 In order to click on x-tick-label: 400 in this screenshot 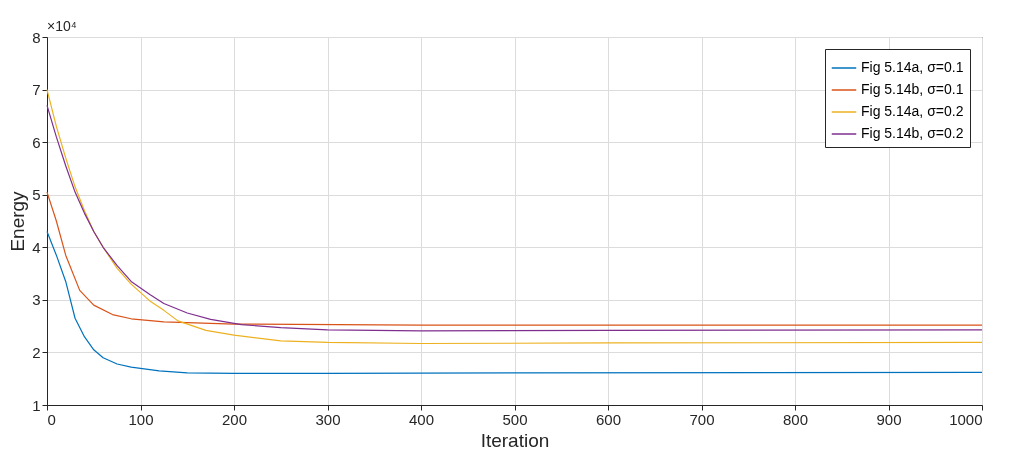, I will do `click(421, 419)`.